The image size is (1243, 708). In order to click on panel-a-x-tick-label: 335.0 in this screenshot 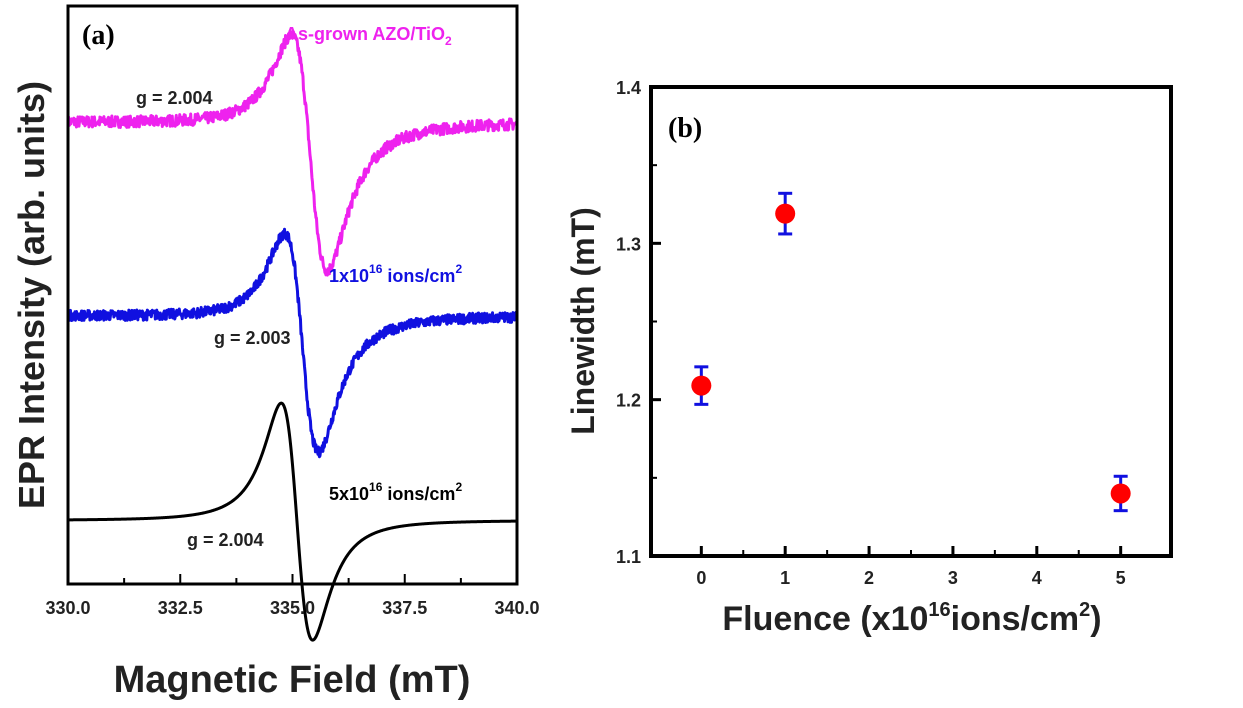, I will do `click(292, 608)`.